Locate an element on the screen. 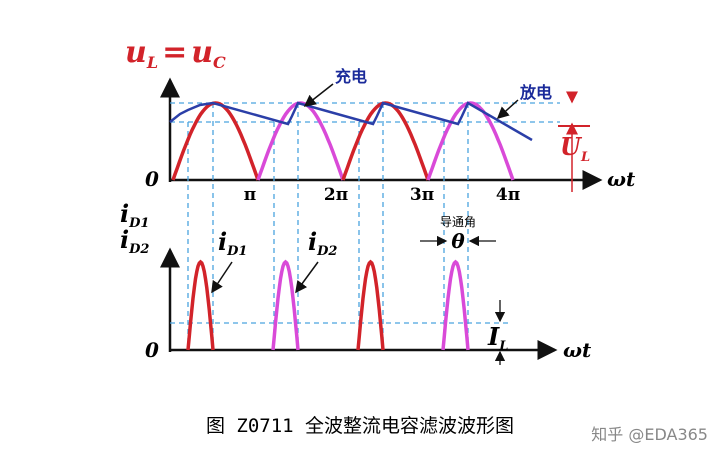 The image size is (720, 461). charge-label: 充电 is located at coordinates (351, 76).